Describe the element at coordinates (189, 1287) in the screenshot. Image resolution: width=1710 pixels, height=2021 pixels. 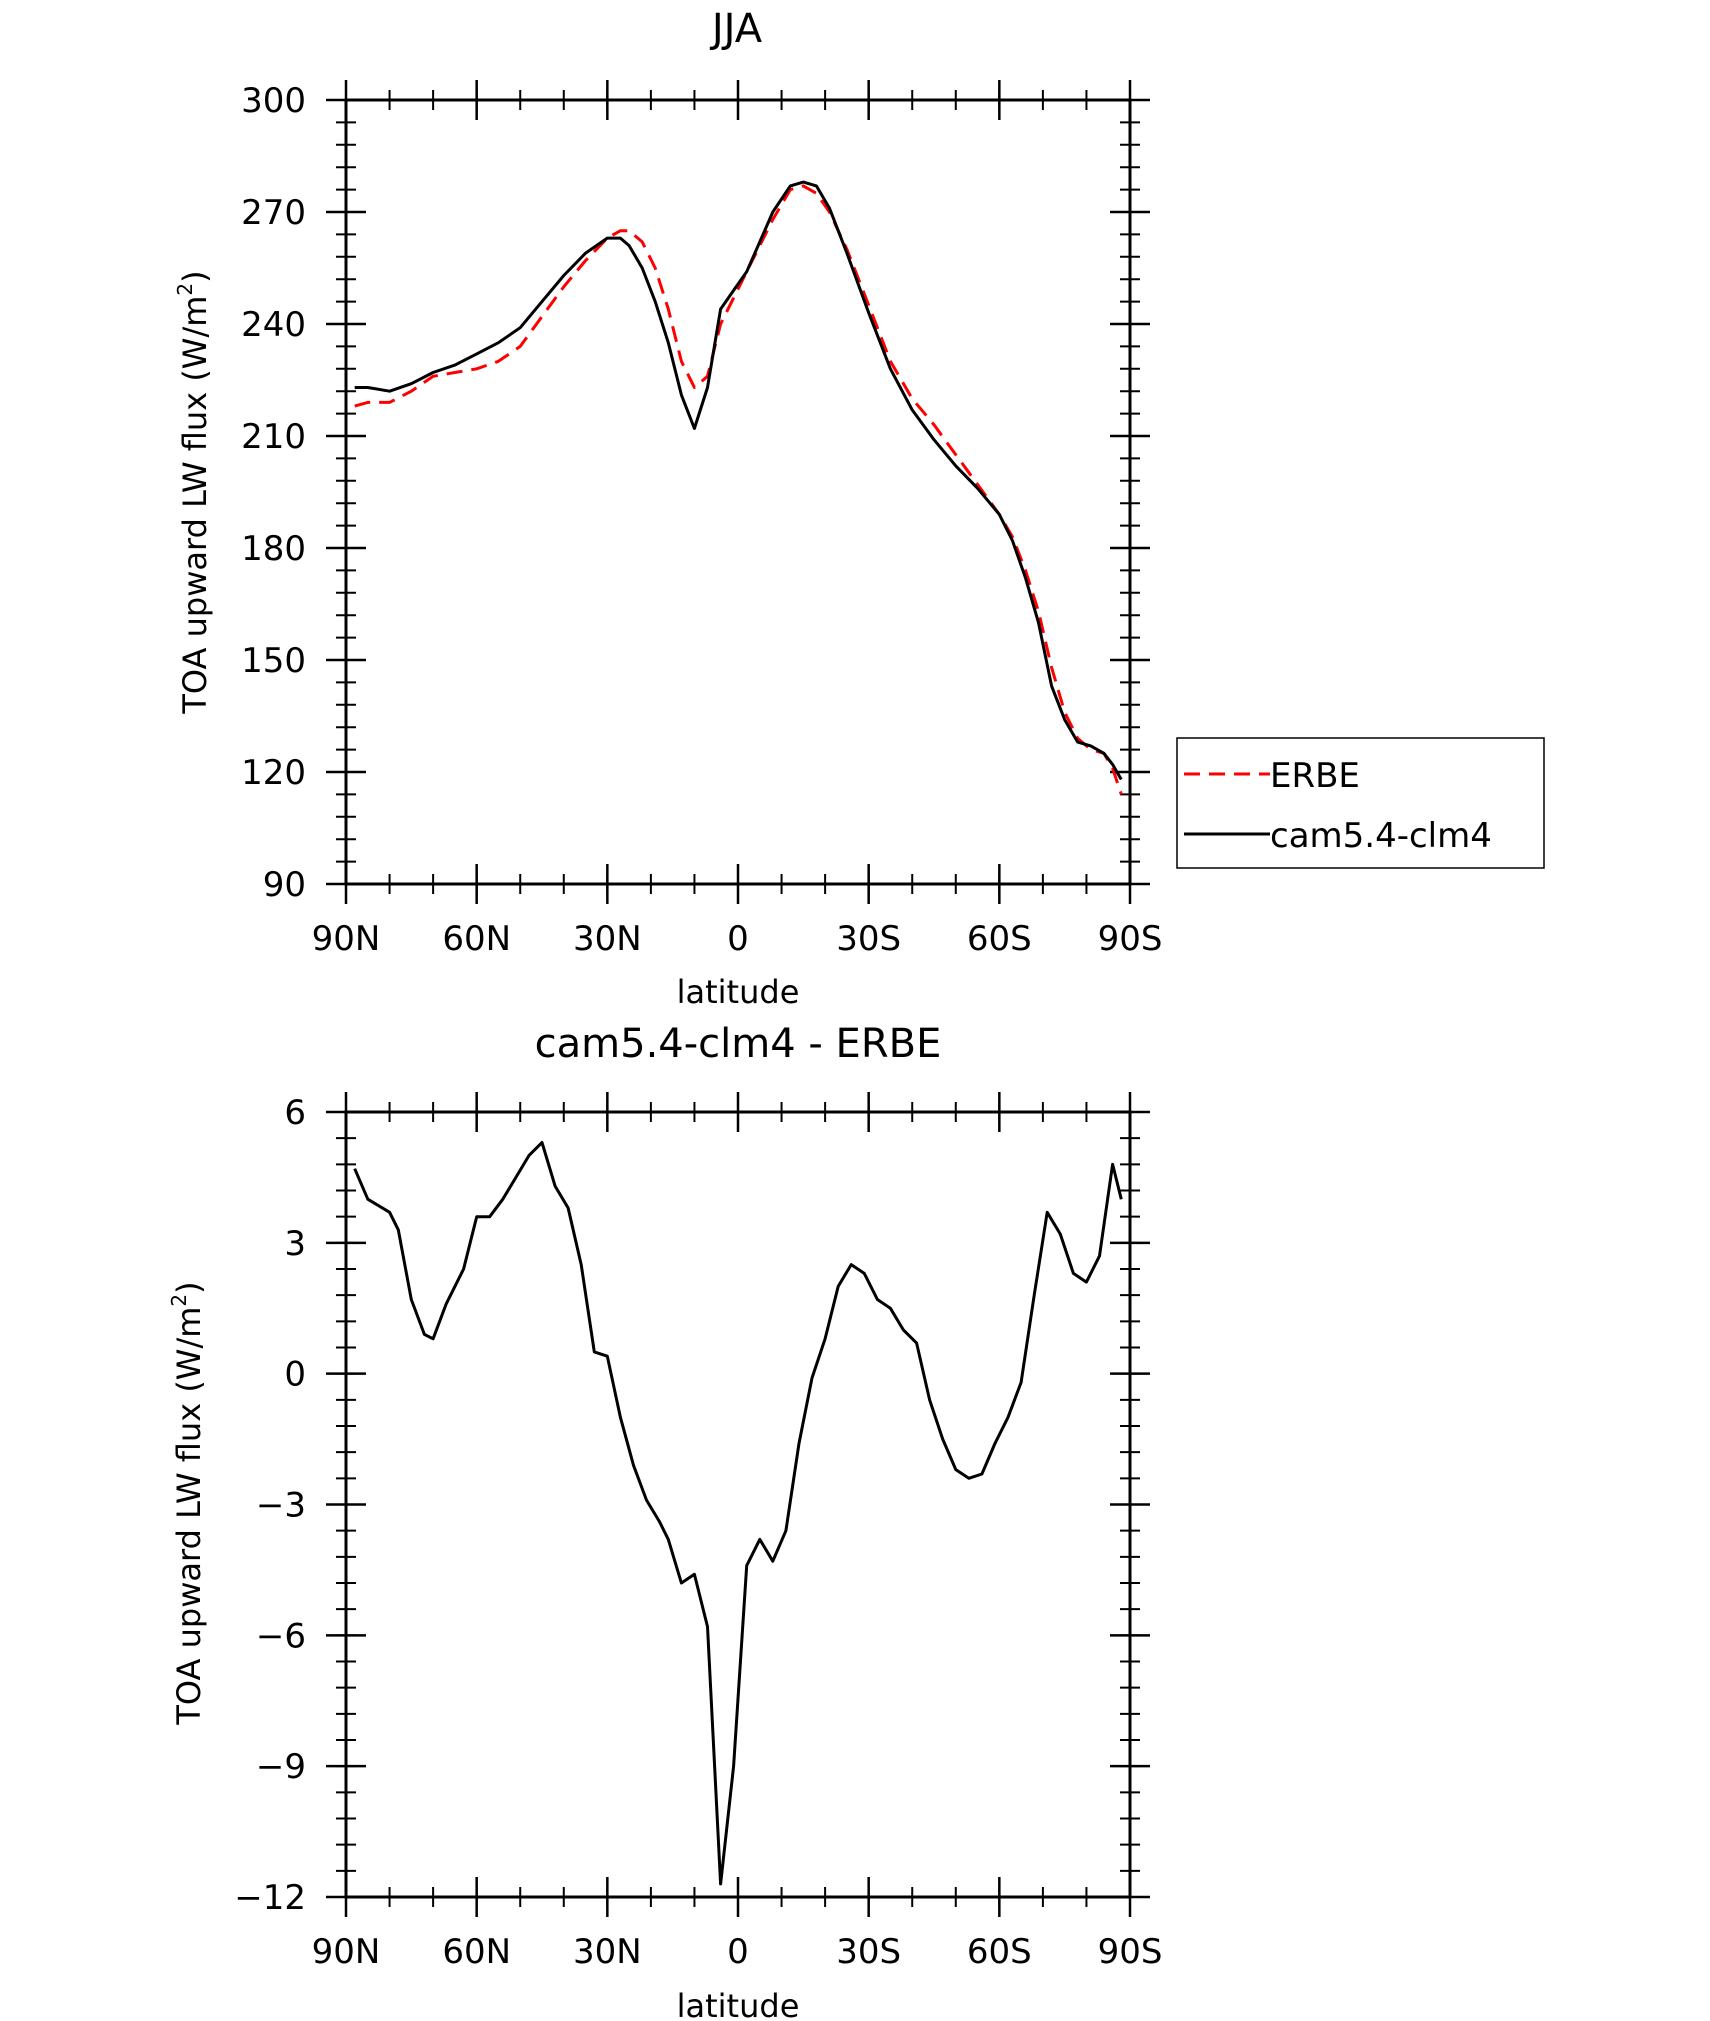
I see `bottom-y-axis-title-close: )` at that location.